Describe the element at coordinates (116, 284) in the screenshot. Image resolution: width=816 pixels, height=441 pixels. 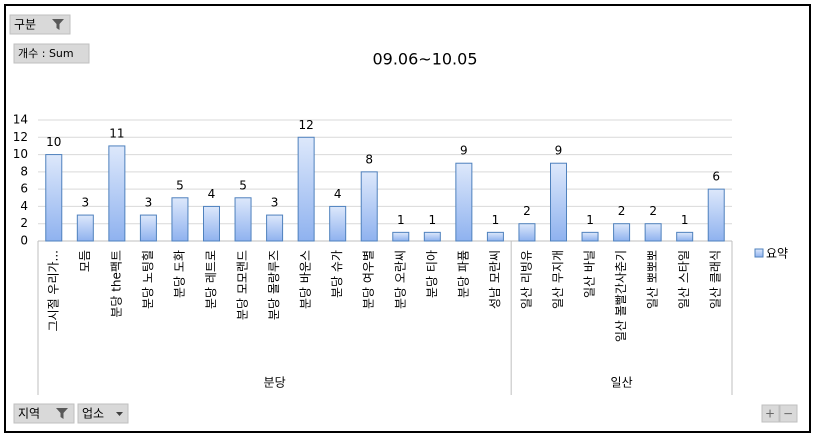
I see `x-tick-label: 분당 the팩트` at that location.